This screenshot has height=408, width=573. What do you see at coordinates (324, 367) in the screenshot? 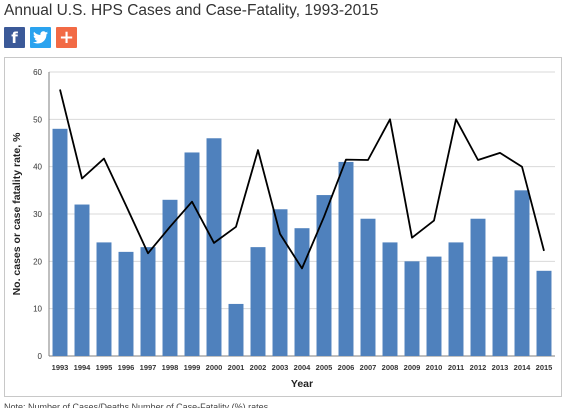
I see `x-tick-label: 2005` at bounding box center [324, 367].